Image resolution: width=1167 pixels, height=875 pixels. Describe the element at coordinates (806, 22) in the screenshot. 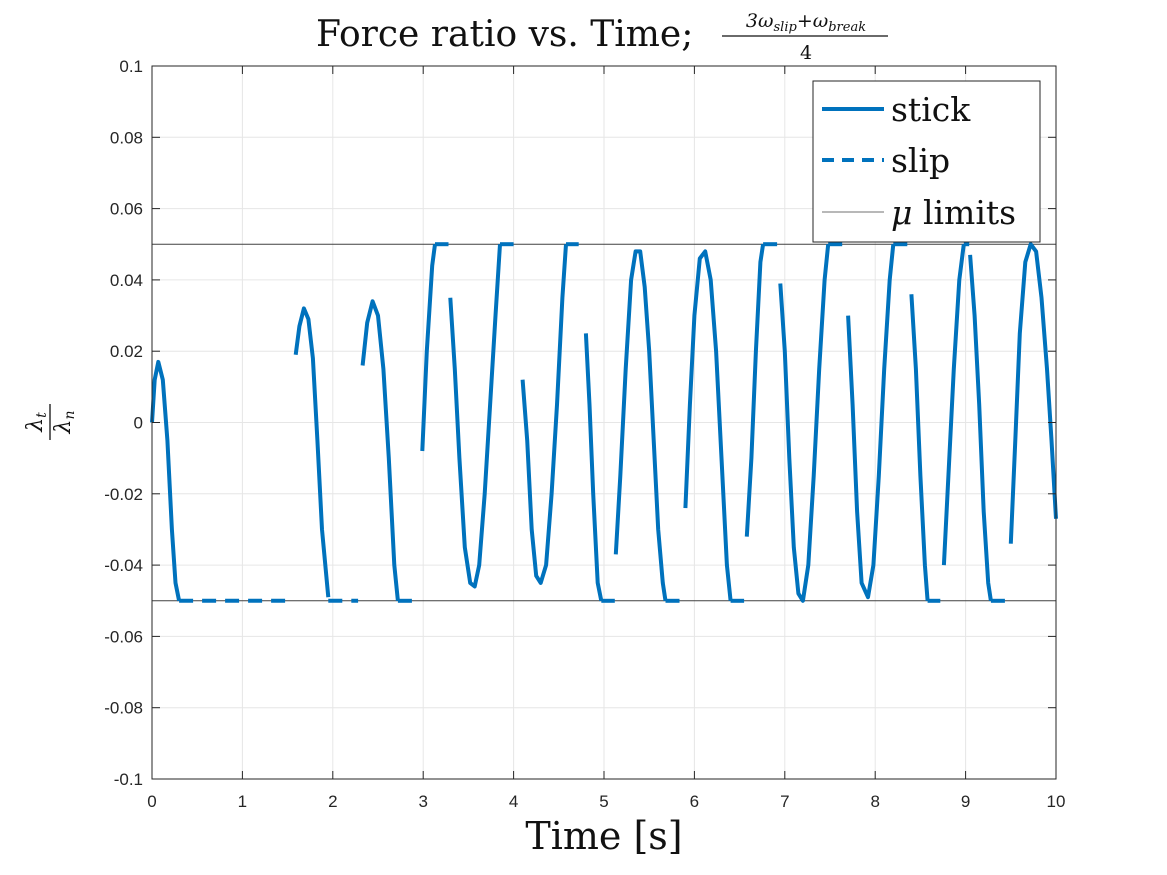

I see `title-fraction-numerator: 3ωslip+ωbreak` at that location.